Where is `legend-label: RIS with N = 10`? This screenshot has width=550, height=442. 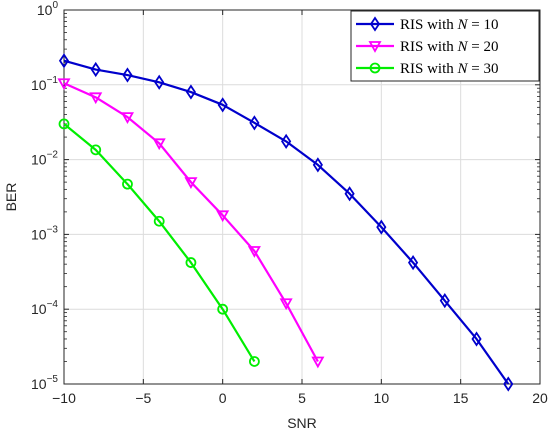
legend-label: RIS with N = 10 is located at coordinates (449, 25).